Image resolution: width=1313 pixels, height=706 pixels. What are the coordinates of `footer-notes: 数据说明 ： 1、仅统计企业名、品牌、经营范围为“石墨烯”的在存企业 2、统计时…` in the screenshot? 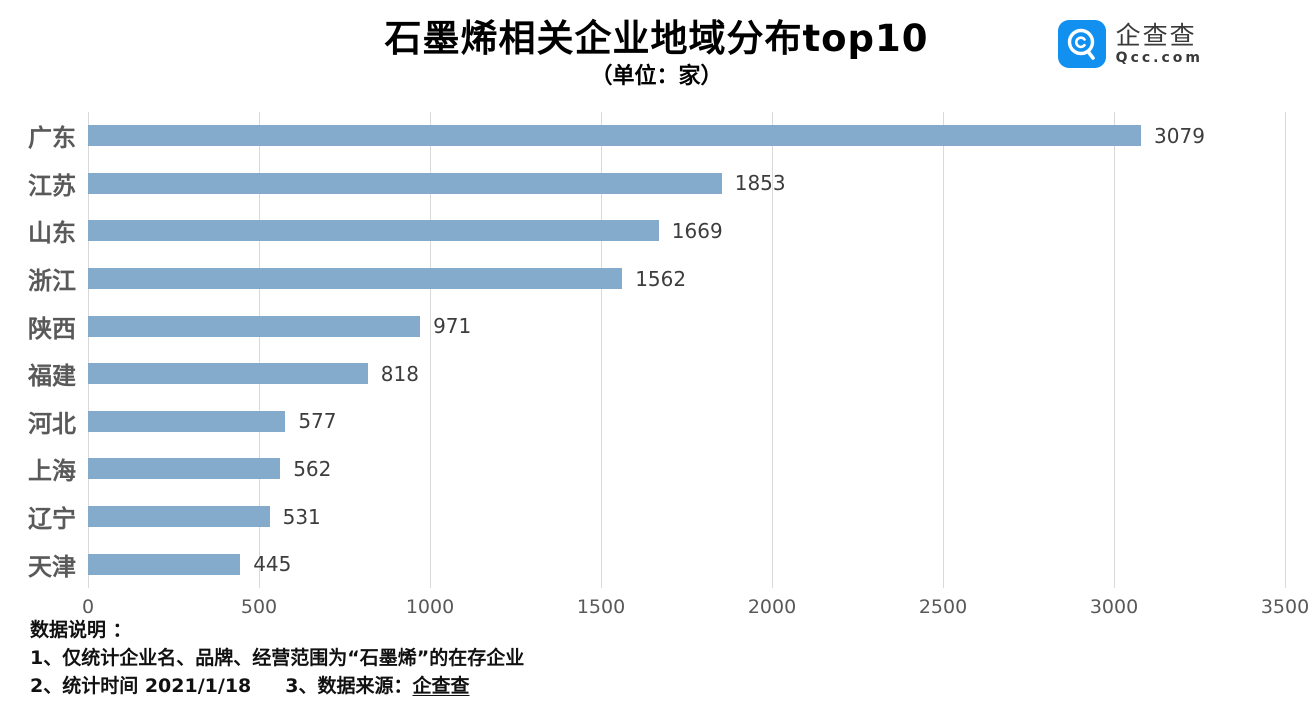 It's located at (277, 658).